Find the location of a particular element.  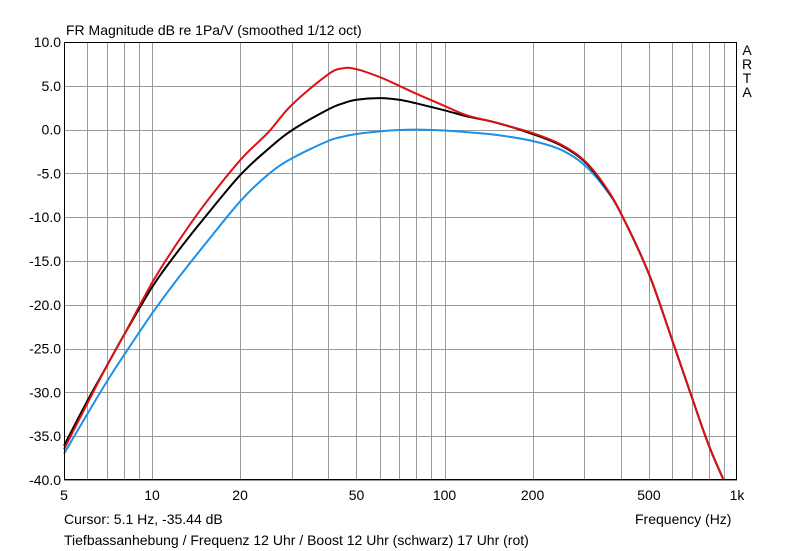

y-tick-label: -15.0 is located at coordinates (45, 261).